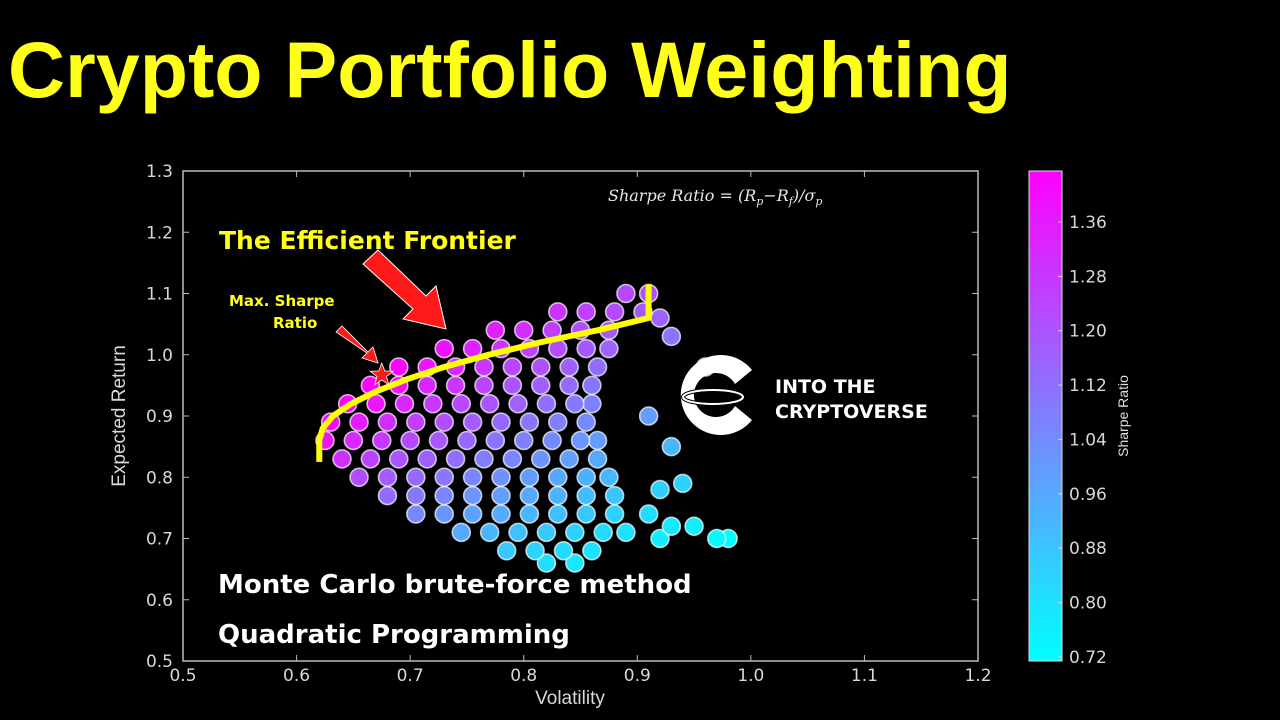  I want to click on max-sharpe-label-line2: Ratio, so click(295, 323).